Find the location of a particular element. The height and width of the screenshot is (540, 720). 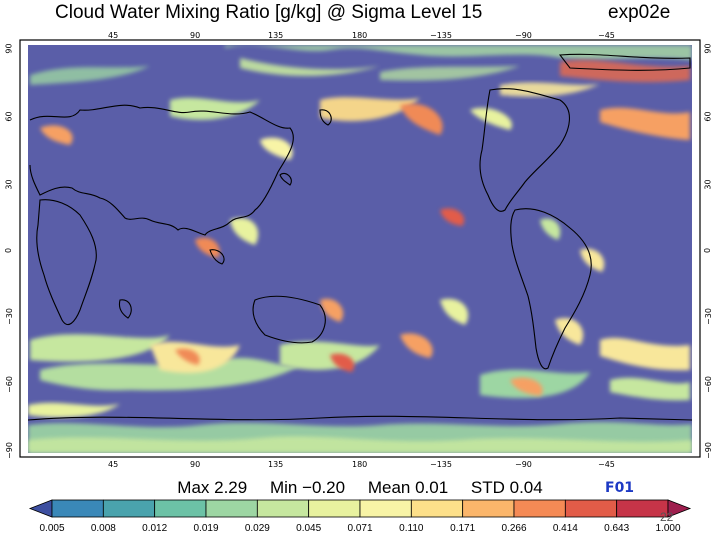

lon-tick-top: 90 is located at coordinates (195, 35).